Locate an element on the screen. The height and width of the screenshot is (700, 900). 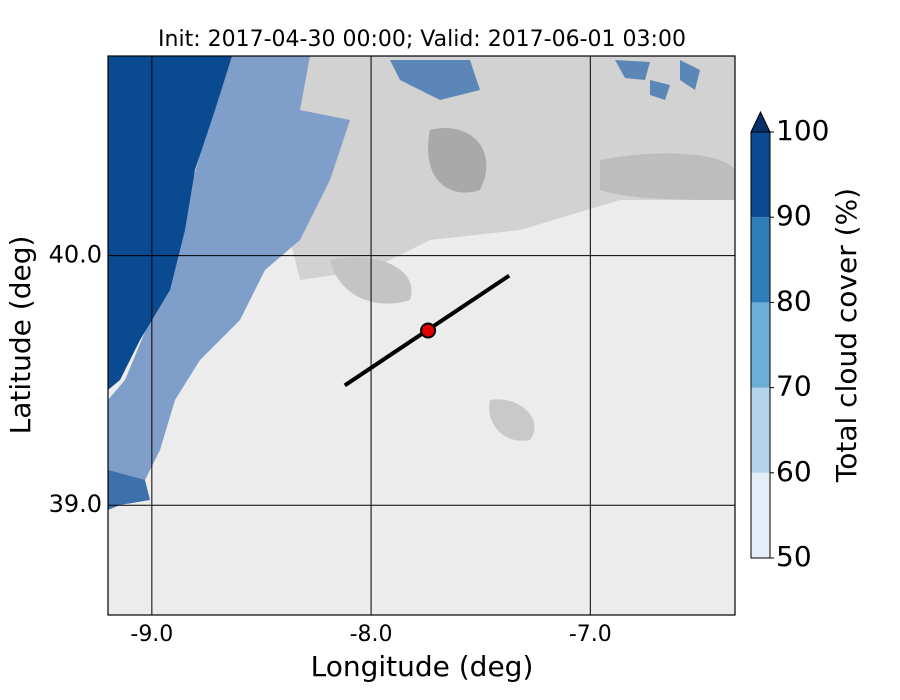
colorbar-tick-label: 50 is located at coordinates (794, 556).